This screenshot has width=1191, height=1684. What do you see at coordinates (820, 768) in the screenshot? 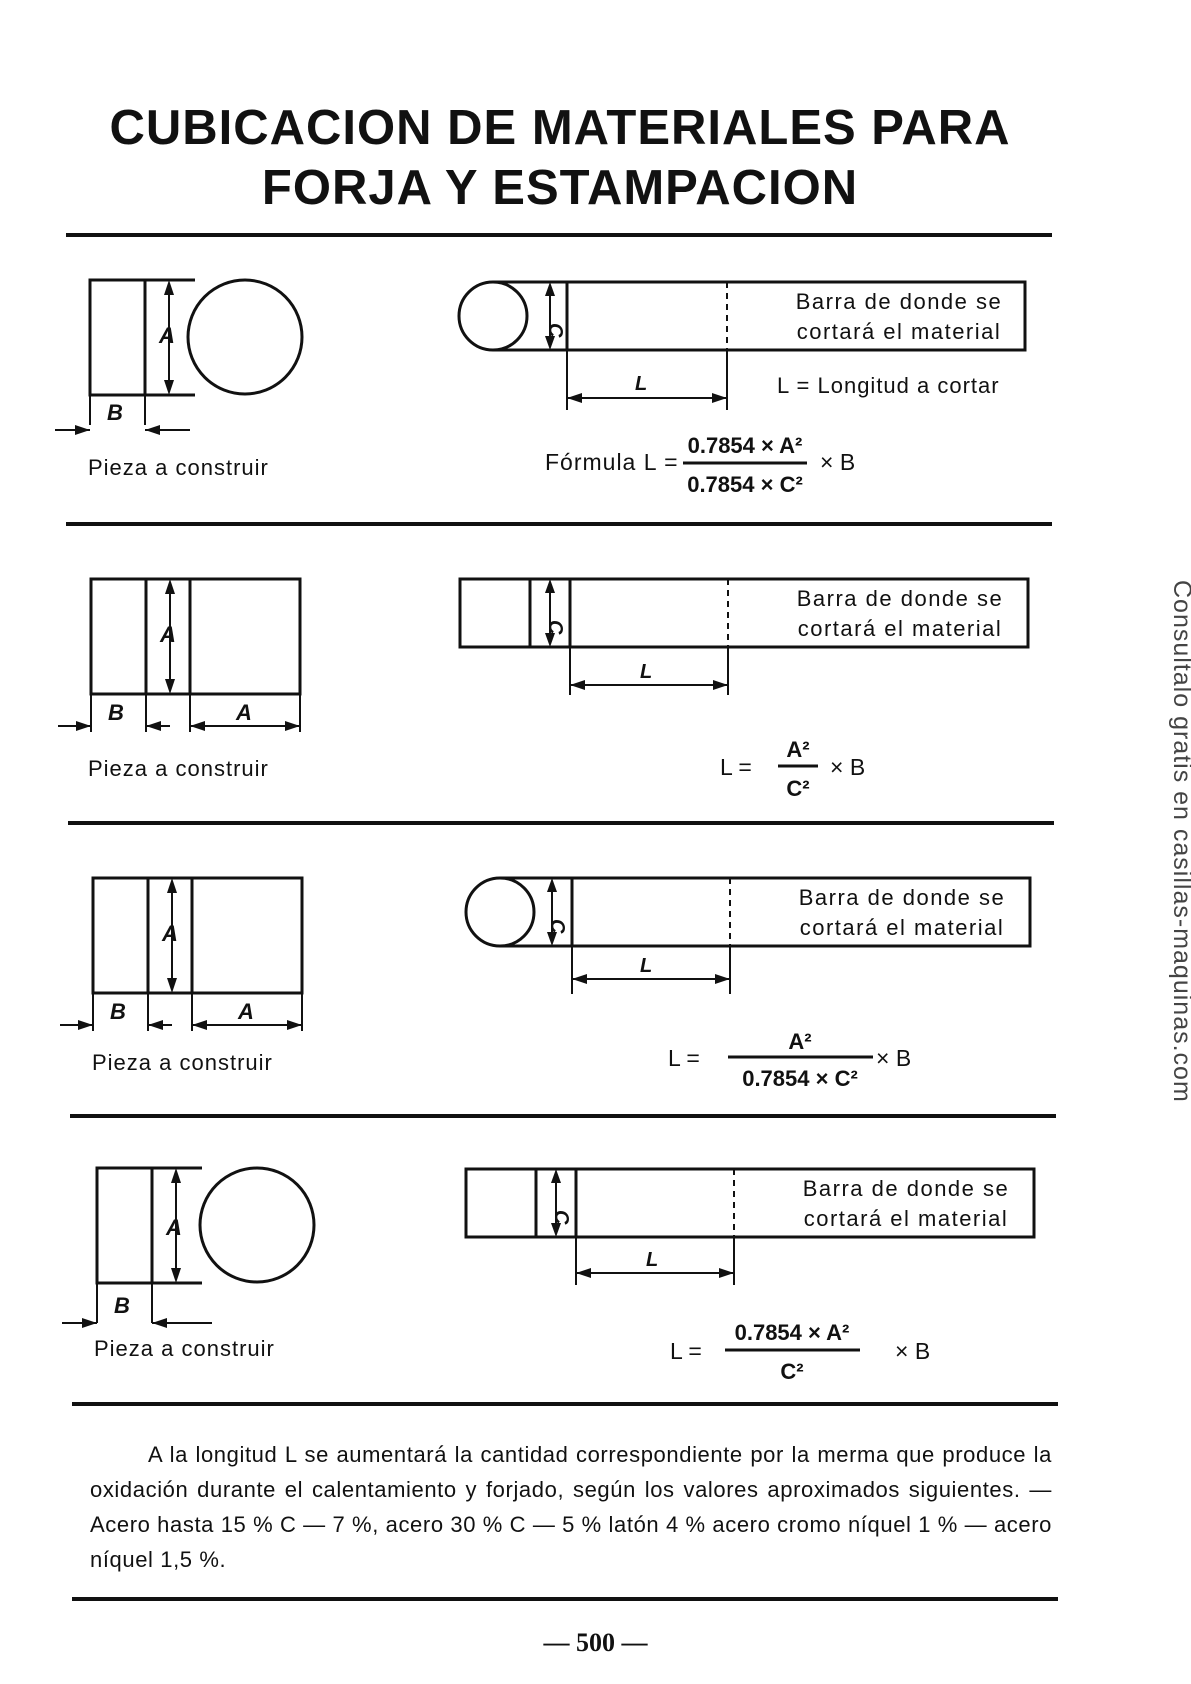
I see `formula-2: L = A² C² × B` at bounding box center [820, 768].